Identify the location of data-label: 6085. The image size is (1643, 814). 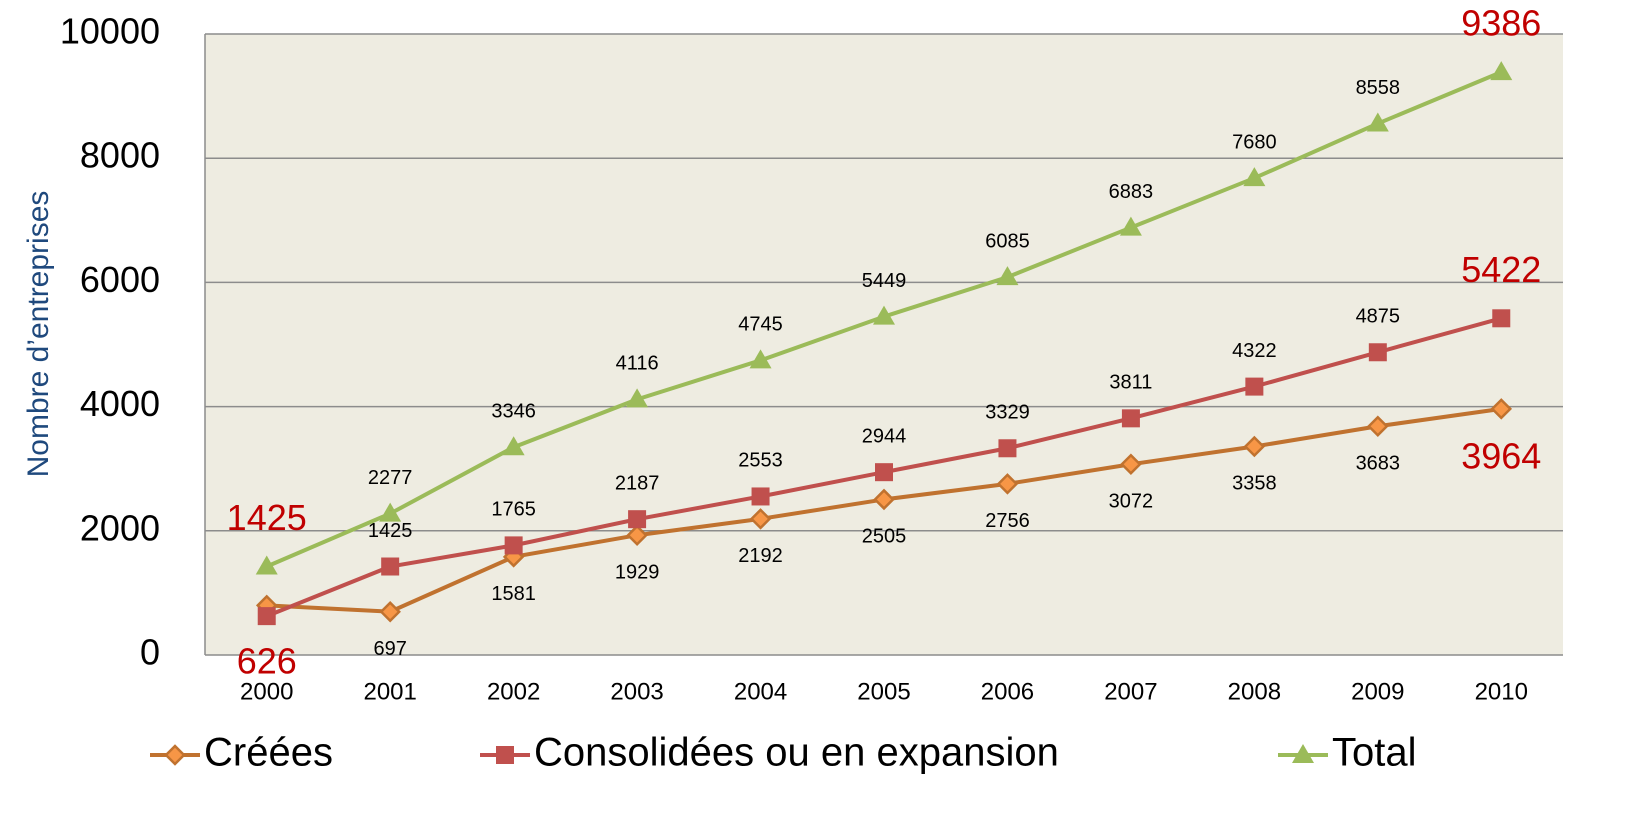
(1007, 241).